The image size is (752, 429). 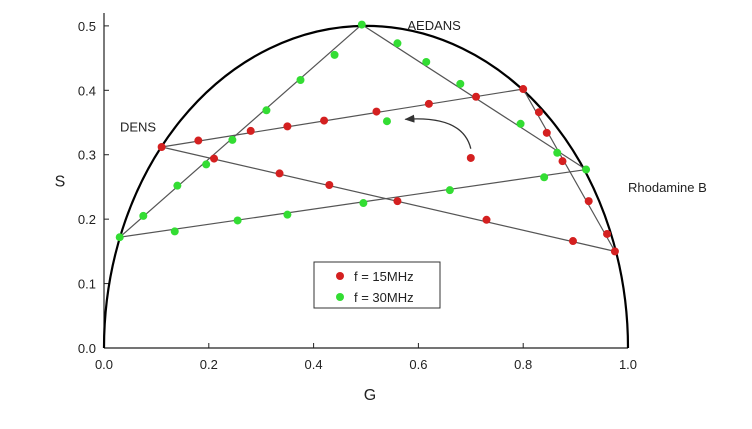 What do you see at coordinates (418, 364) in the screenshot?
I see `x-tick-label: 0.6` at bounding box center [418, 364].